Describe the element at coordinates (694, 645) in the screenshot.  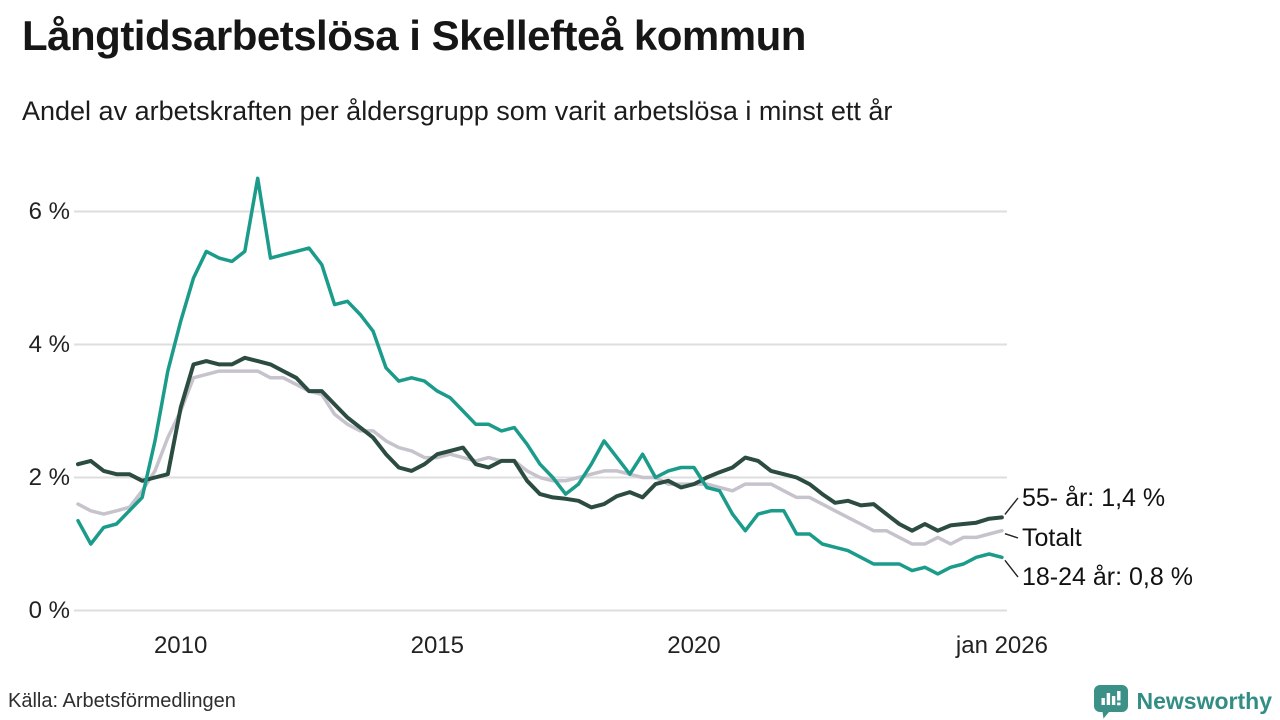
I see `x-axis-tick-label: 2020` at that location.